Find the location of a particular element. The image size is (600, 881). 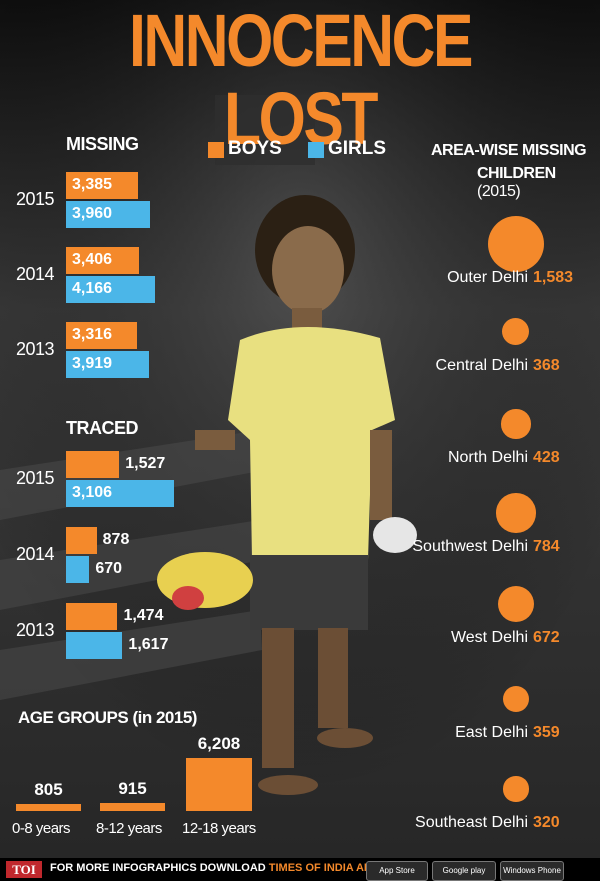

area-name-label: West Delhi is located at coordinates (489, 637).